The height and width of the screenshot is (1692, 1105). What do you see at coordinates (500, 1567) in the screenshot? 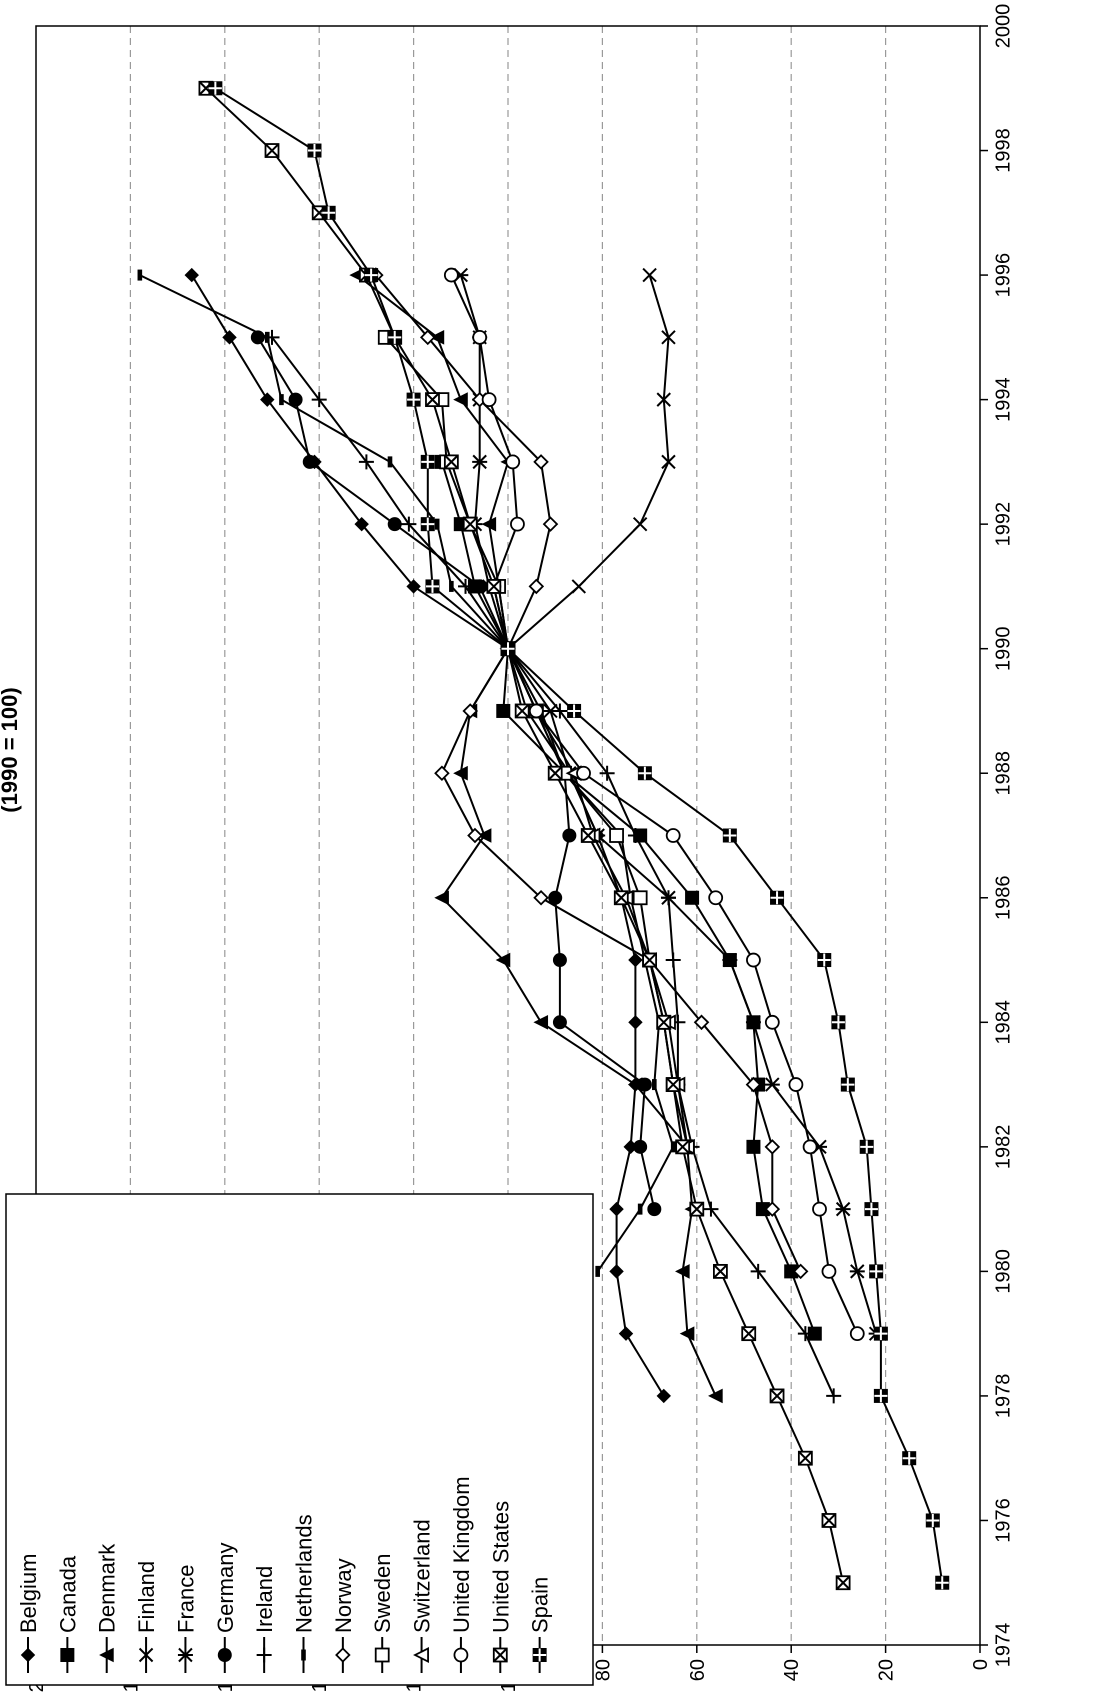
I see `legend-label: United States` at bounding box center [500, 1567].